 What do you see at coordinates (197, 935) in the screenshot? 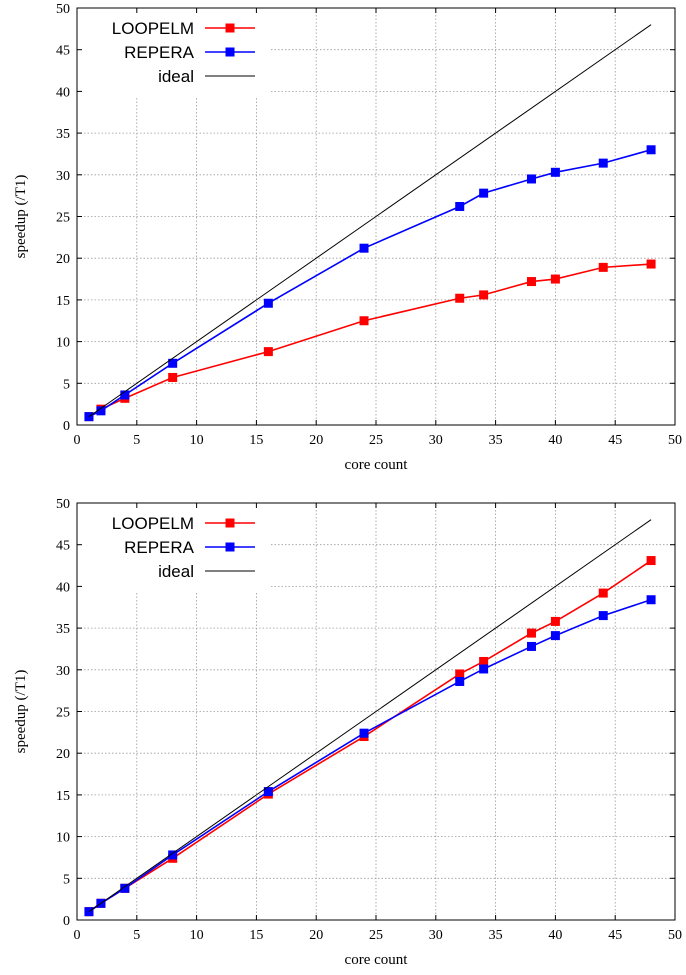
I see `x-tick-label: 10` at bounding box center [197, 935].